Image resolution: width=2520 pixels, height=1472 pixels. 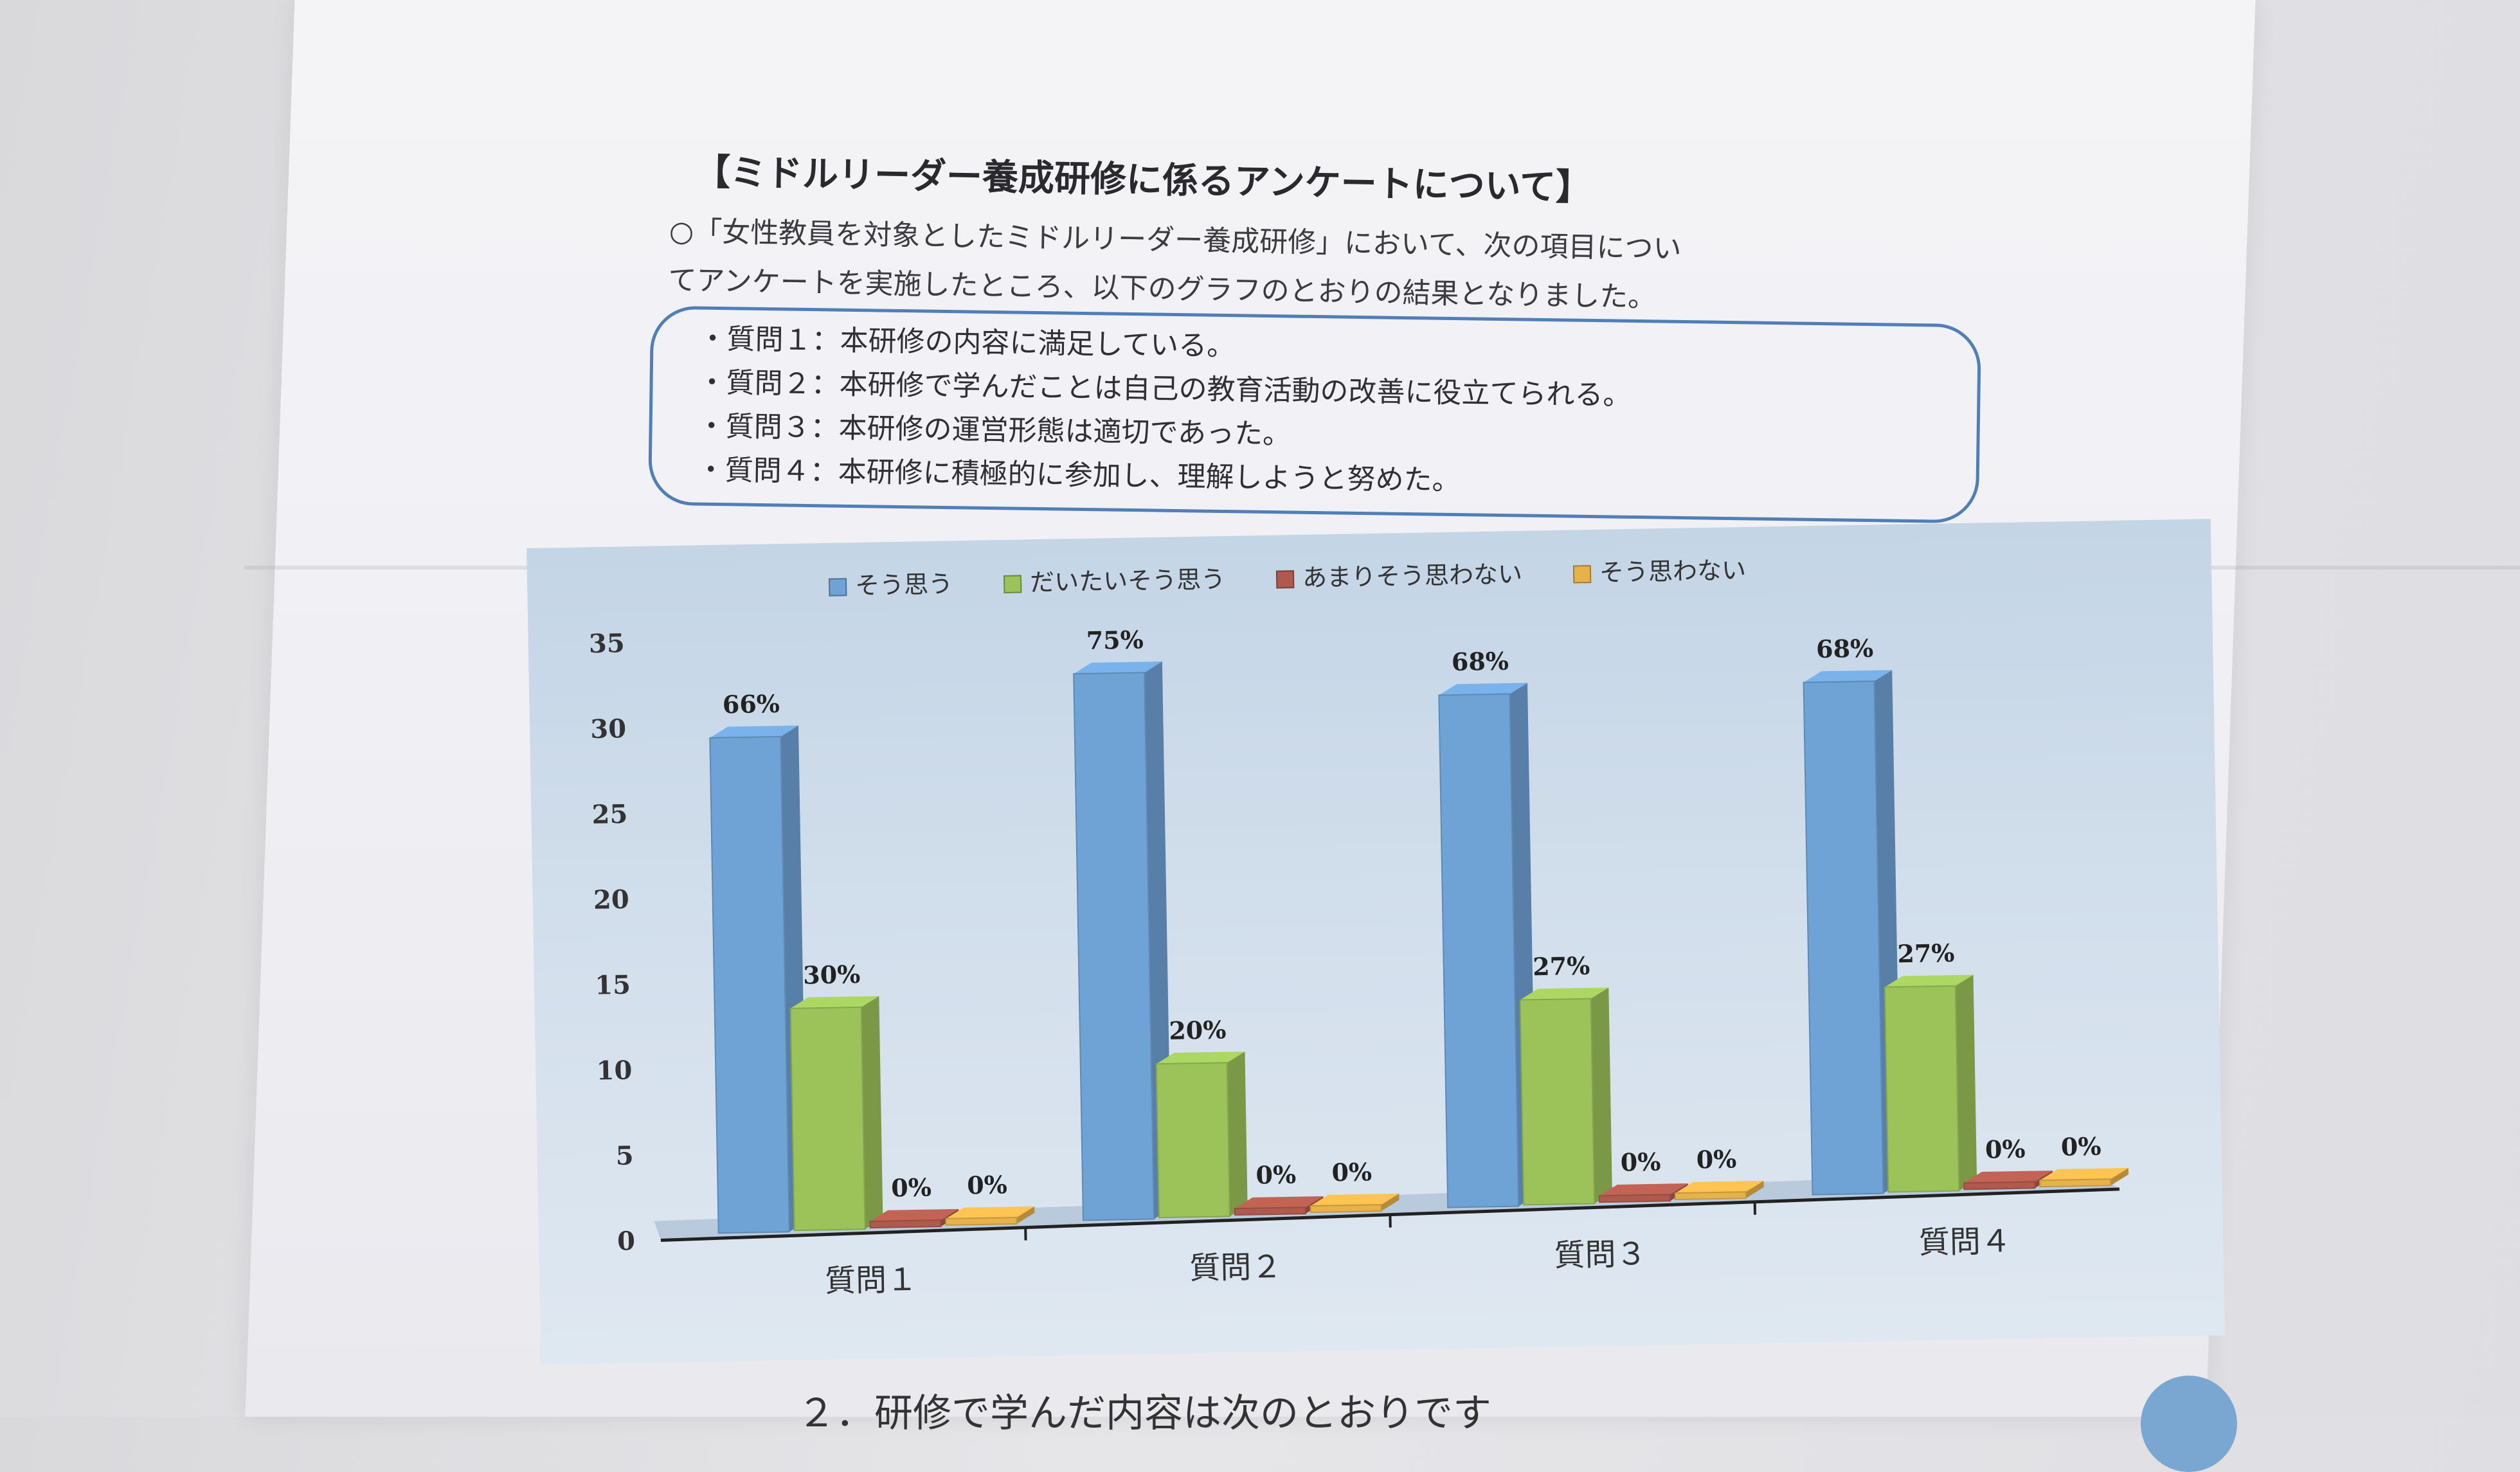 I want to click on y-tick-label: 15, so click(x=613, y=985).